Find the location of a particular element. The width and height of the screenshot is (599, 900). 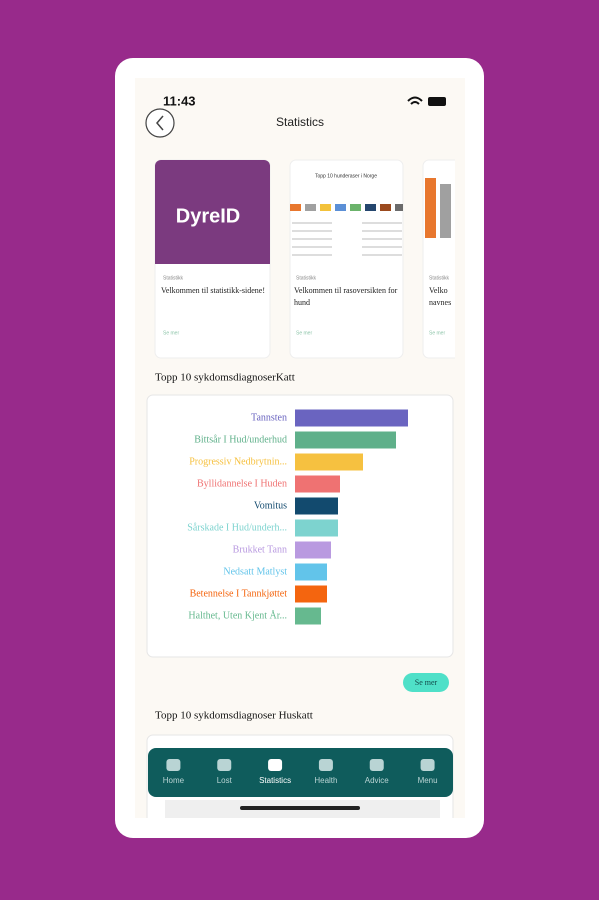

category-label: Betennelse I Tannkjøttet is located at coordinates (239, 593).